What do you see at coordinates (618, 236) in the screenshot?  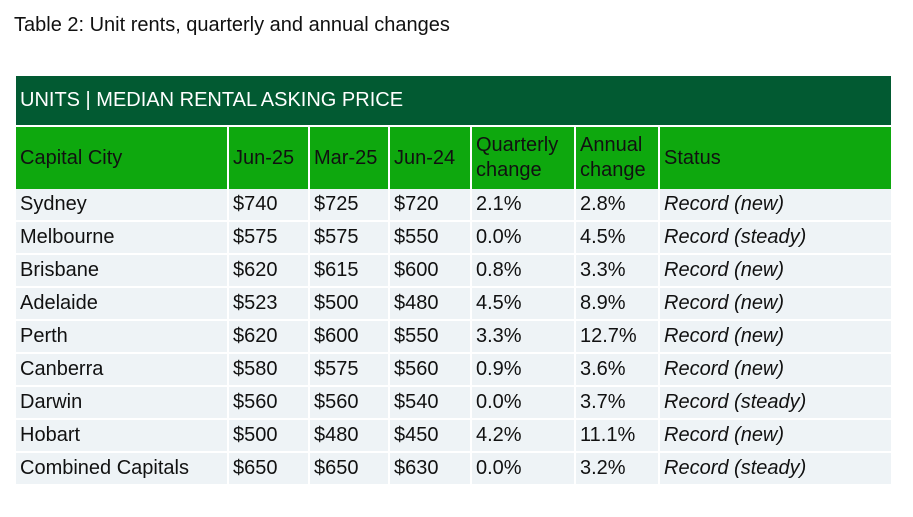 I see `cell-annual-change: 4.5%` at bounding box center [618, 236].